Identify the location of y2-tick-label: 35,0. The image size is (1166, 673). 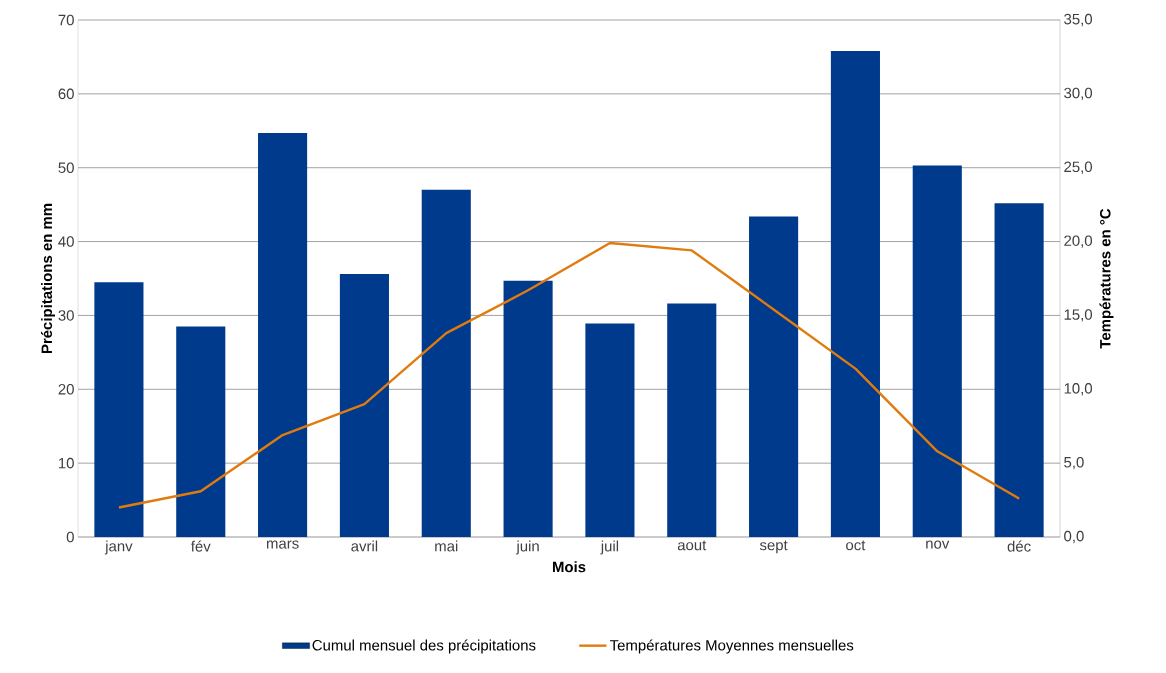
(1078, 20).